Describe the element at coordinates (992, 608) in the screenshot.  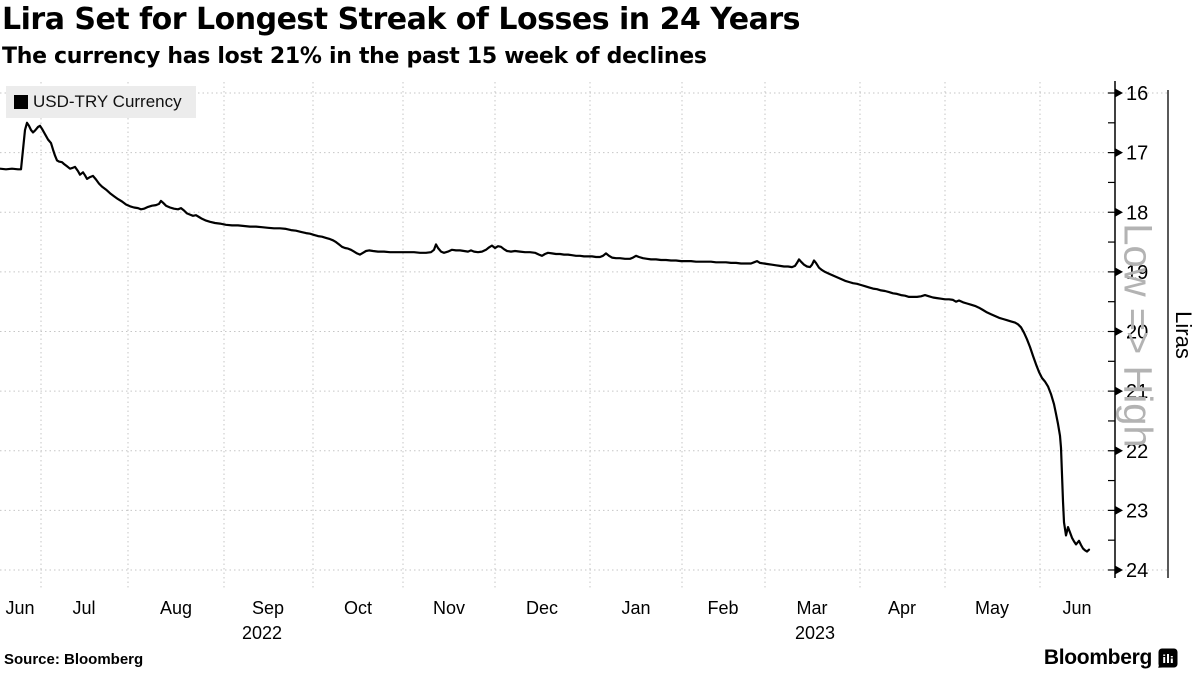
I see `x-month-label: May` at that location.